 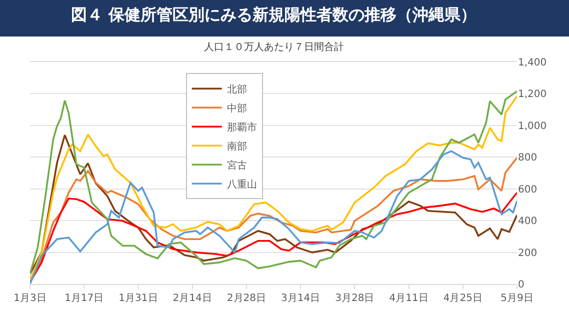 I want to click on legend-label: 北部, so click(x=236, y=90).